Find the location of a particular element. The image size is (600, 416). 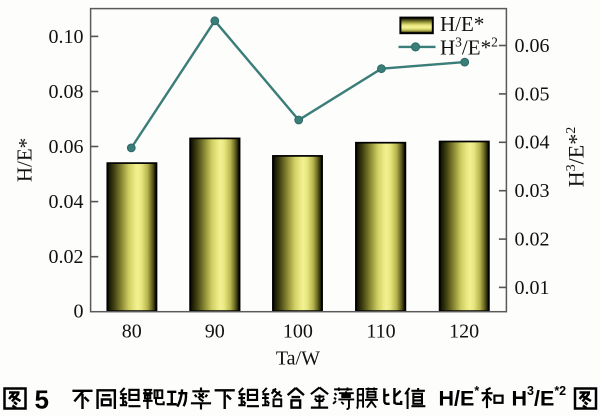

svg-text: 90 is located at coordinates (215, 331).